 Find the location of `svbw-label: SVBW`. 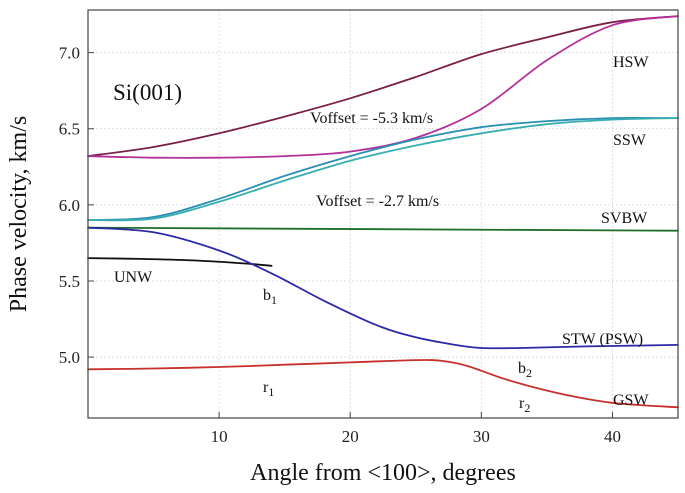

svbw-label: SVBW is located at coordinates (624, 218).